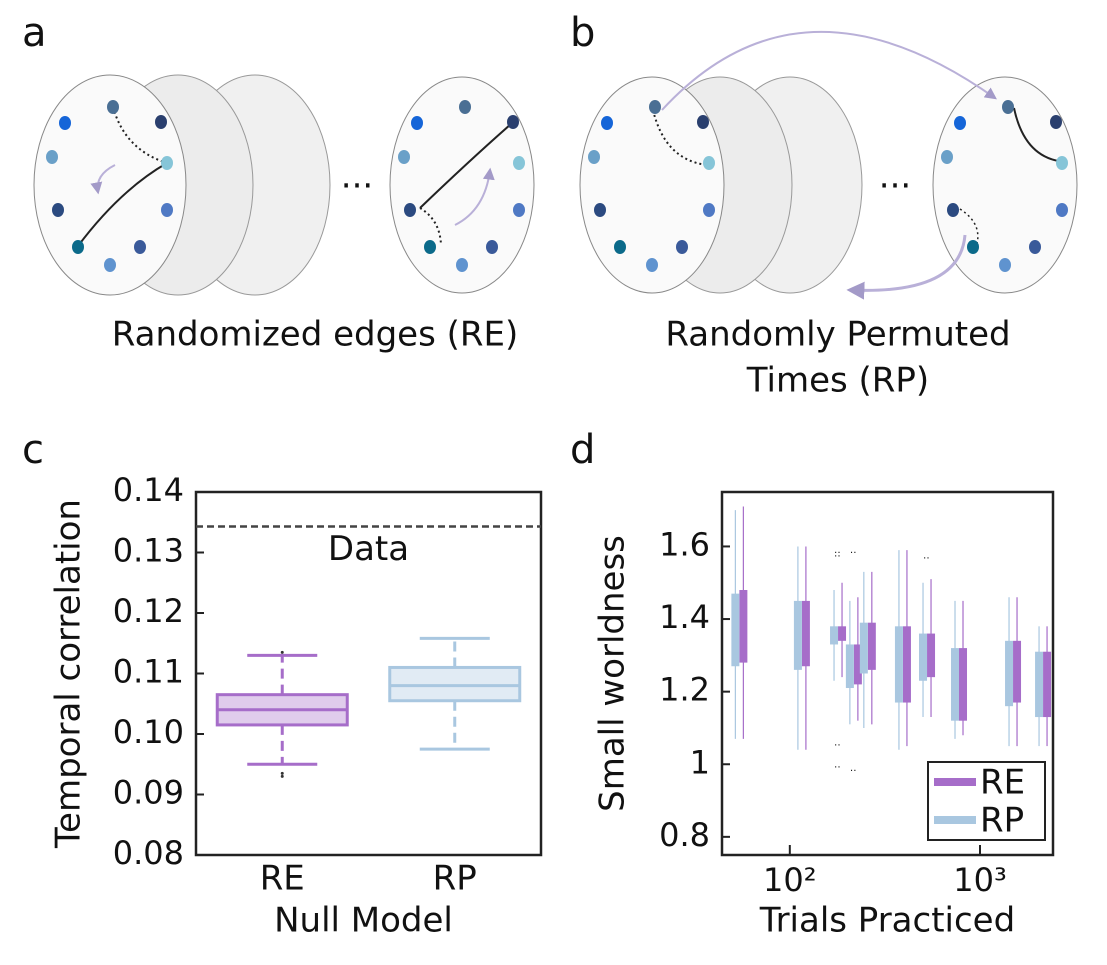 This screenshot has width=1107, height=965. What do you see at coordinates (148, 551) in the screenshot?
I see `y-tick-label: 0.13` at bounding box center [148, 551].